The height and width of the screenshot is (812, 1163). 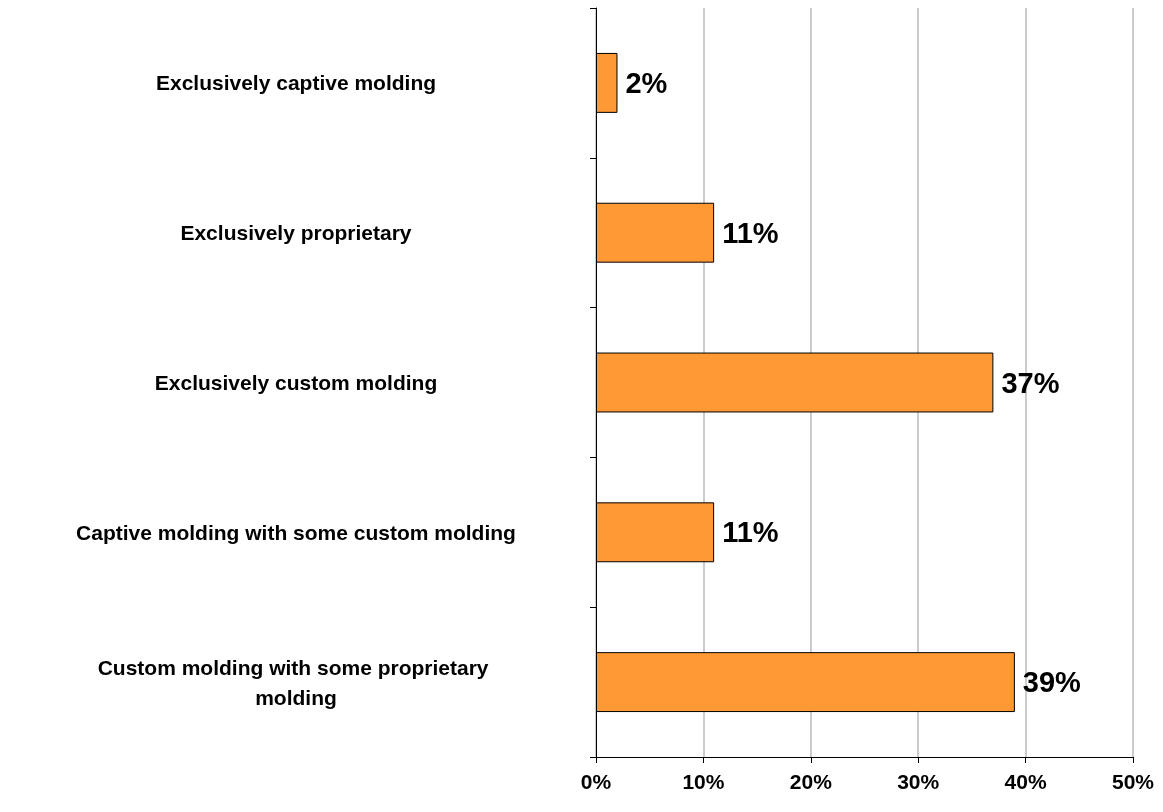 What do you see at coordinates (296, 682) in the screenshot?
I see `y-tick-label: Custom molding with some proprietary molding` at bounding box center [296, 682].